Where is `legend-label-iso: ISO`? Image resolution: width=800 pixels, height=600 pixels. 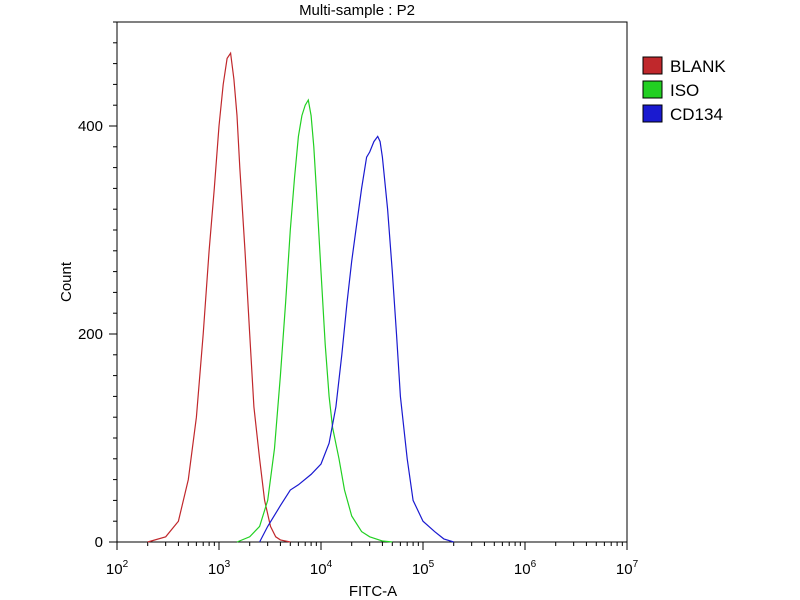
legend-label-iso: ISO is located at coordinates (684, 90).